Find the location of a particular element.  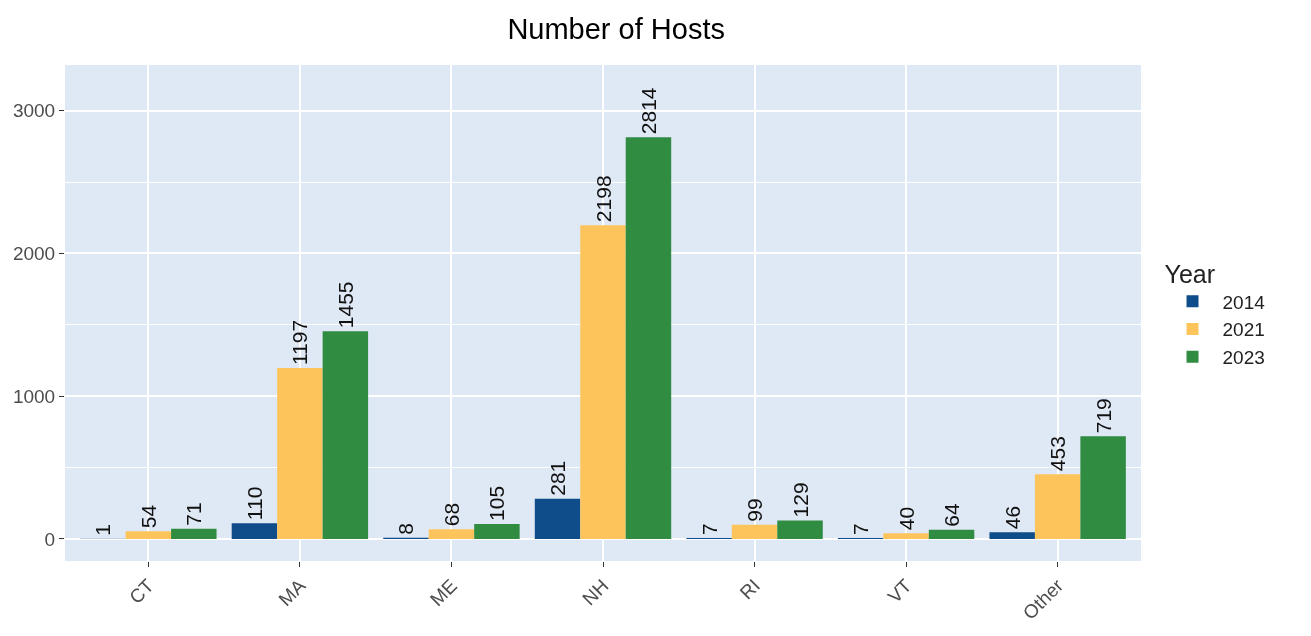

x-tick-label: ME is located at coordinates (443, 592).